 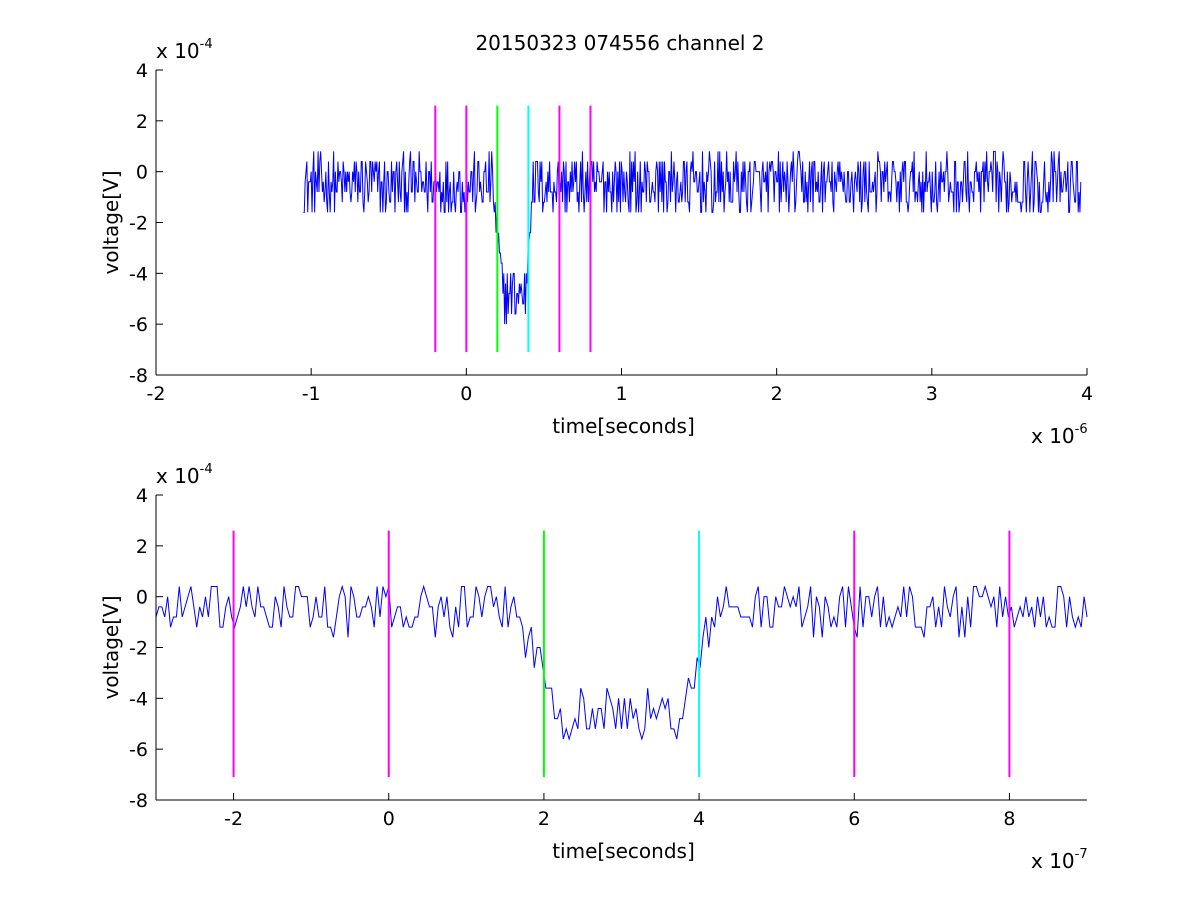 I want to click on x-tick-label: 1, so click(x=621, y=394).